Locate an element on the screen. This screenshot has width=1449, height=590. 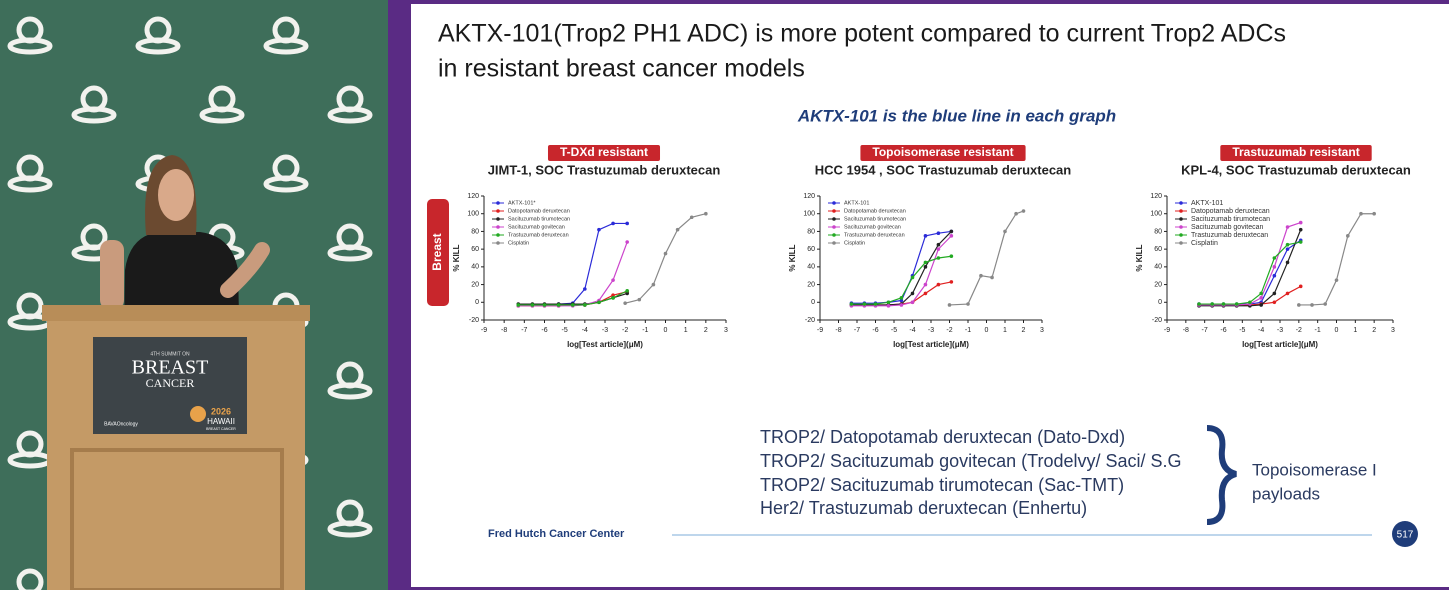
legend-label: Cisplatin is located at coordinates (518, 243).